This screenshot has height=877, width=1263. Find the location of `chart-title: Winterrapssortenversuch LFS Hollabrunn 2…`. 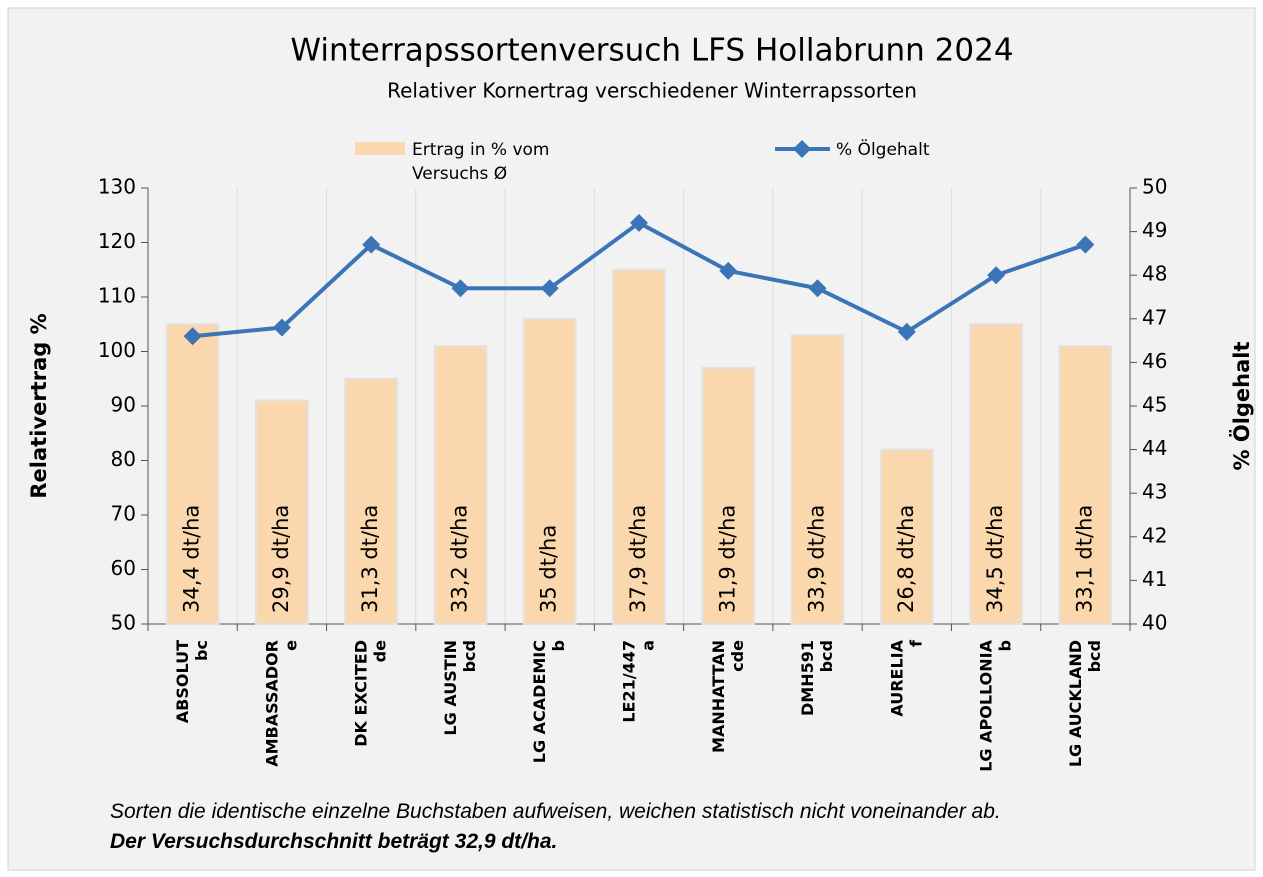

chart-title: Winterrapssortenversuch LFS Hollabrunn 2… is located at coordinates (651, 51).